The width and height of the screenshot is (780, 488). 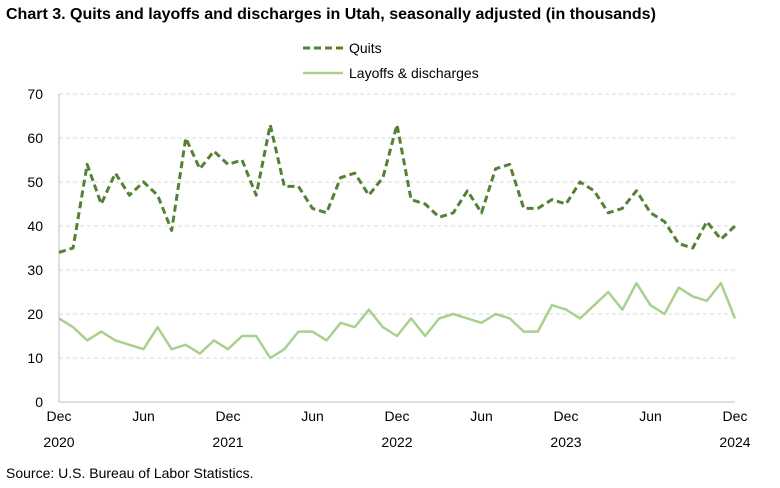 What do you see at coordinates (58, 442) in the screenshot?
I see `x-tick-year: 2020` at bounding box center [58, 442].